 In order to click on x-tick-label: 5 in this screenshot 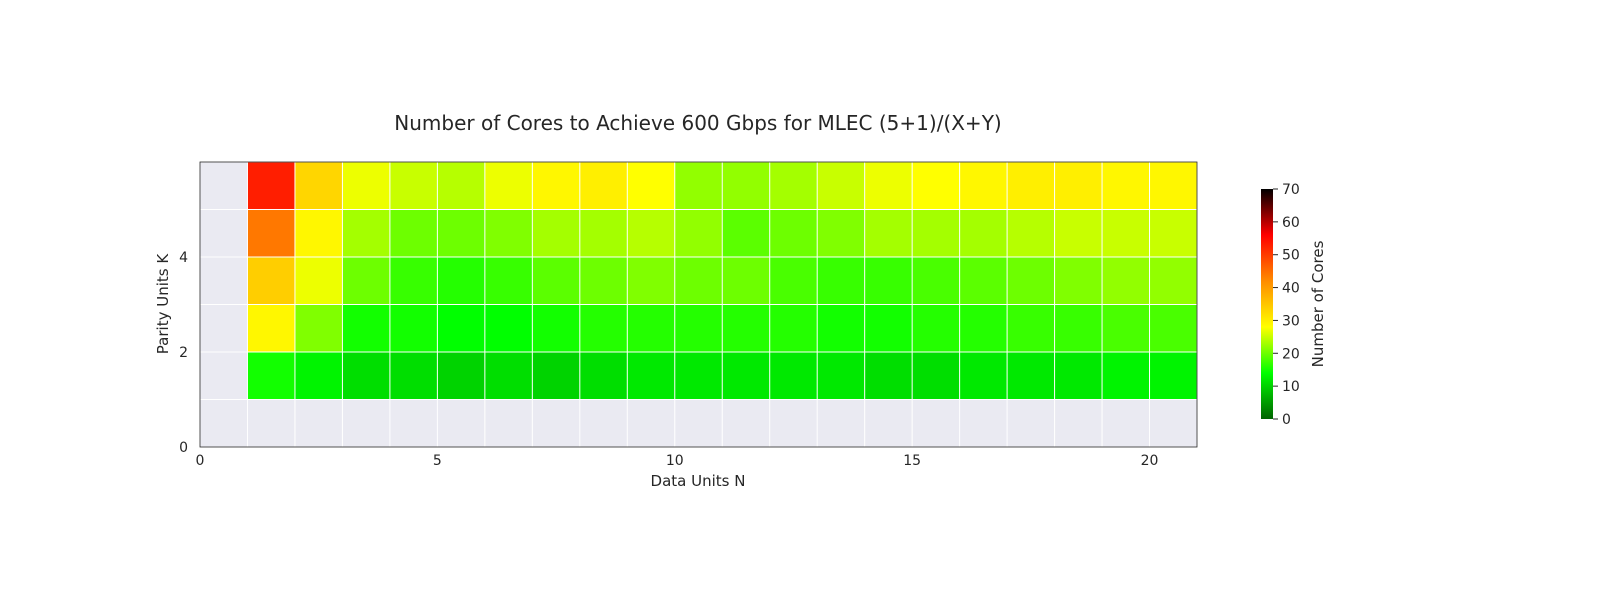, I will do `click(437, 461)`.